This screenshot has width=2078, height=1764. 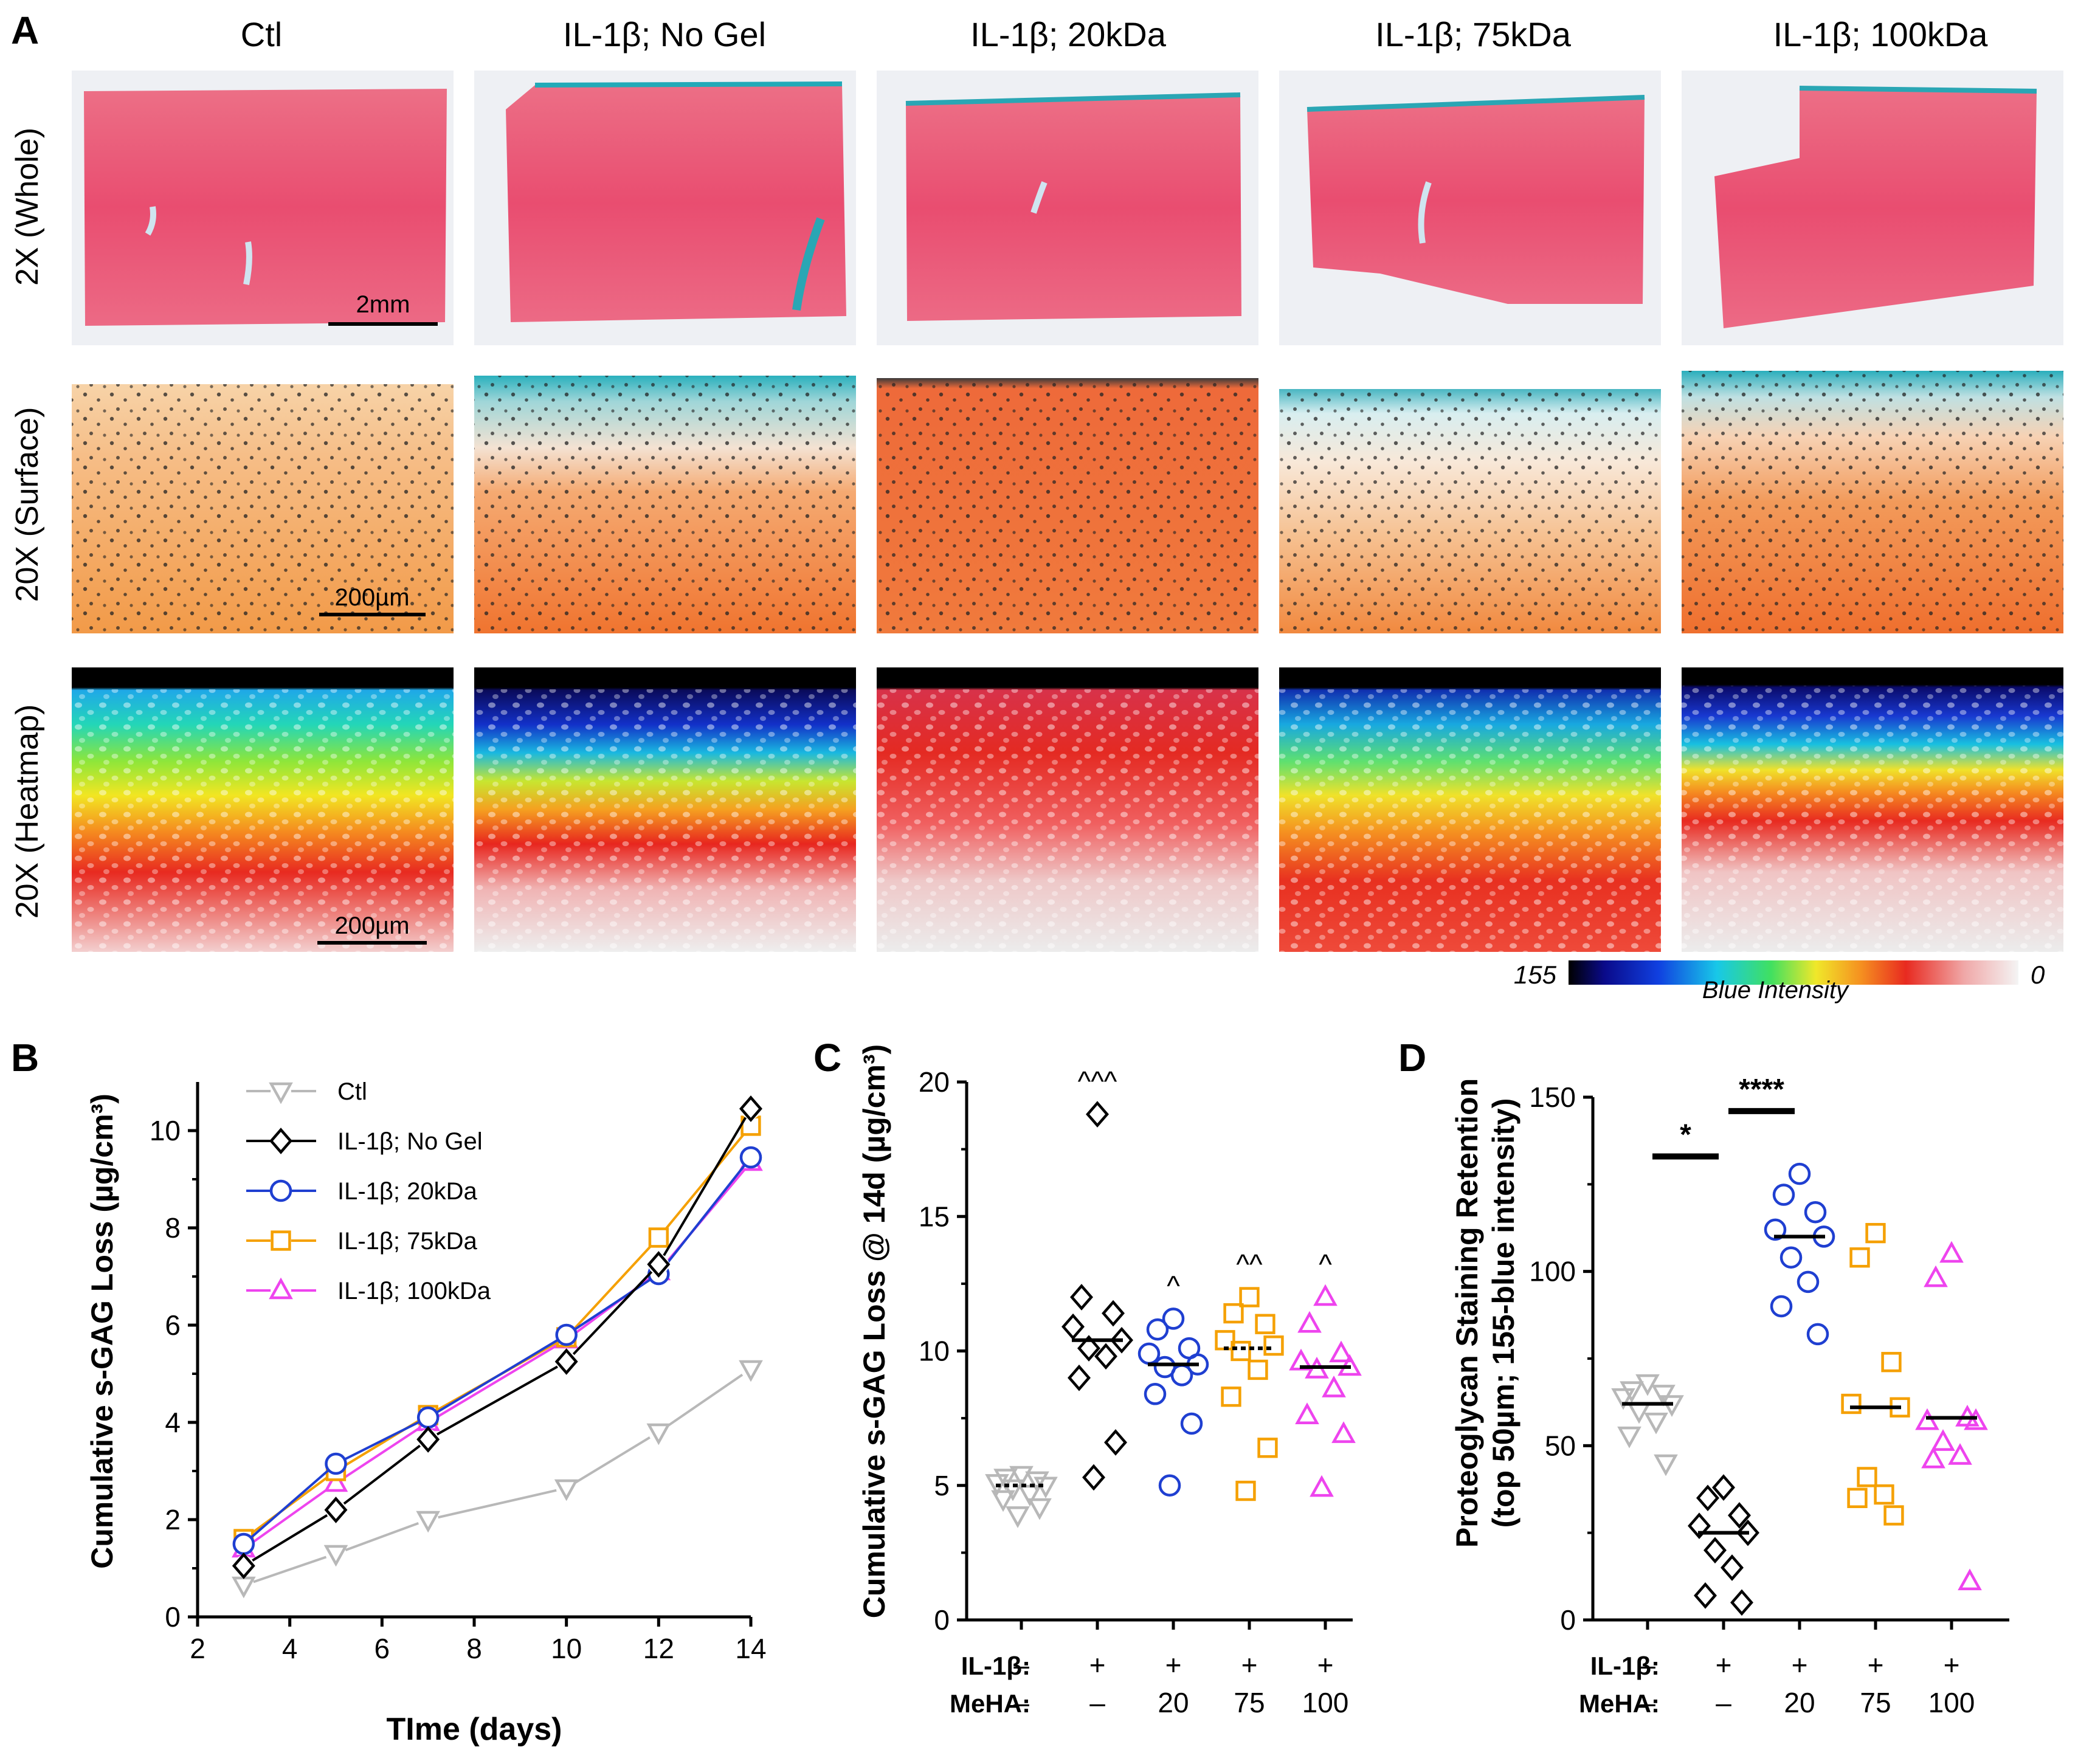 What do you see at coordinates (290, 1648) in the screenshot?
I see `panel-b-x-tick-label: 4` at bounding box center [290, 1648].